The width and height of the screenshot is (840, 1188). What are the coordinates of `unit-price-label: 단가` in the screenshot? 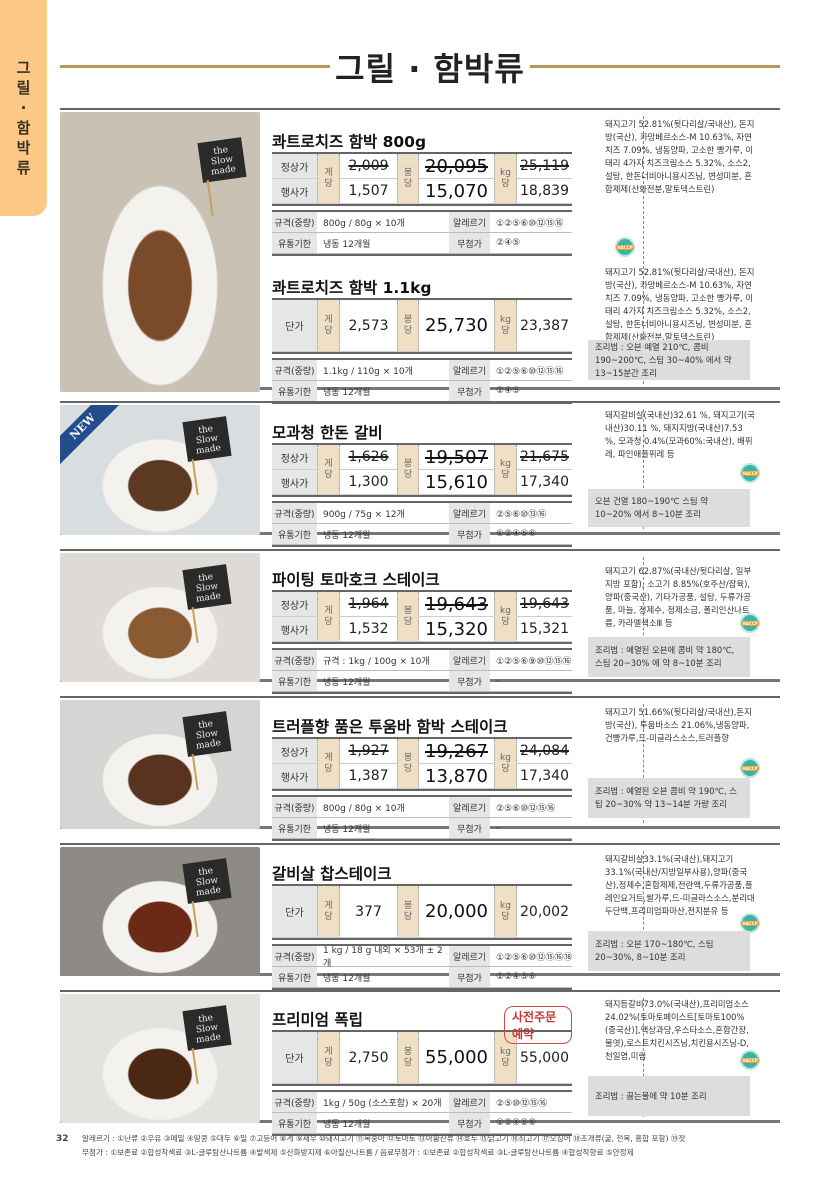 It's located at (294, 1058).